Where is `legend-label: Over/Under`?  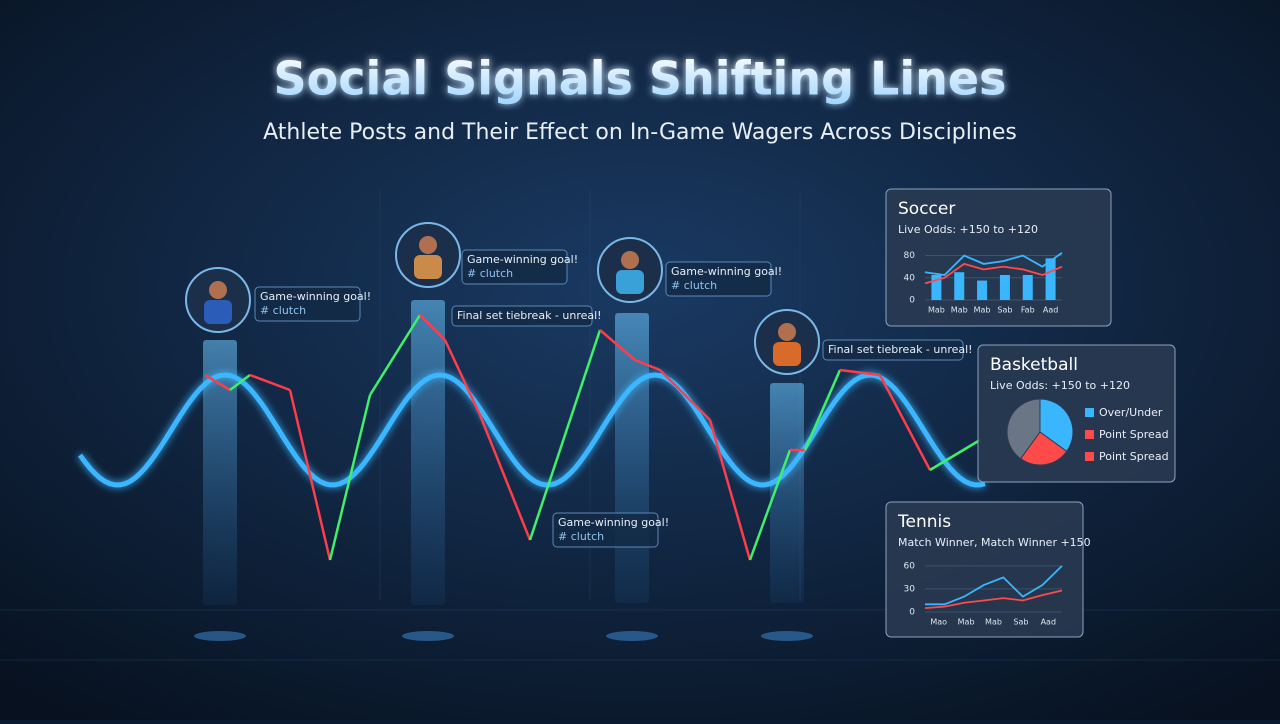 legend-label: Over/Under is located at coordinates (1131, 412).